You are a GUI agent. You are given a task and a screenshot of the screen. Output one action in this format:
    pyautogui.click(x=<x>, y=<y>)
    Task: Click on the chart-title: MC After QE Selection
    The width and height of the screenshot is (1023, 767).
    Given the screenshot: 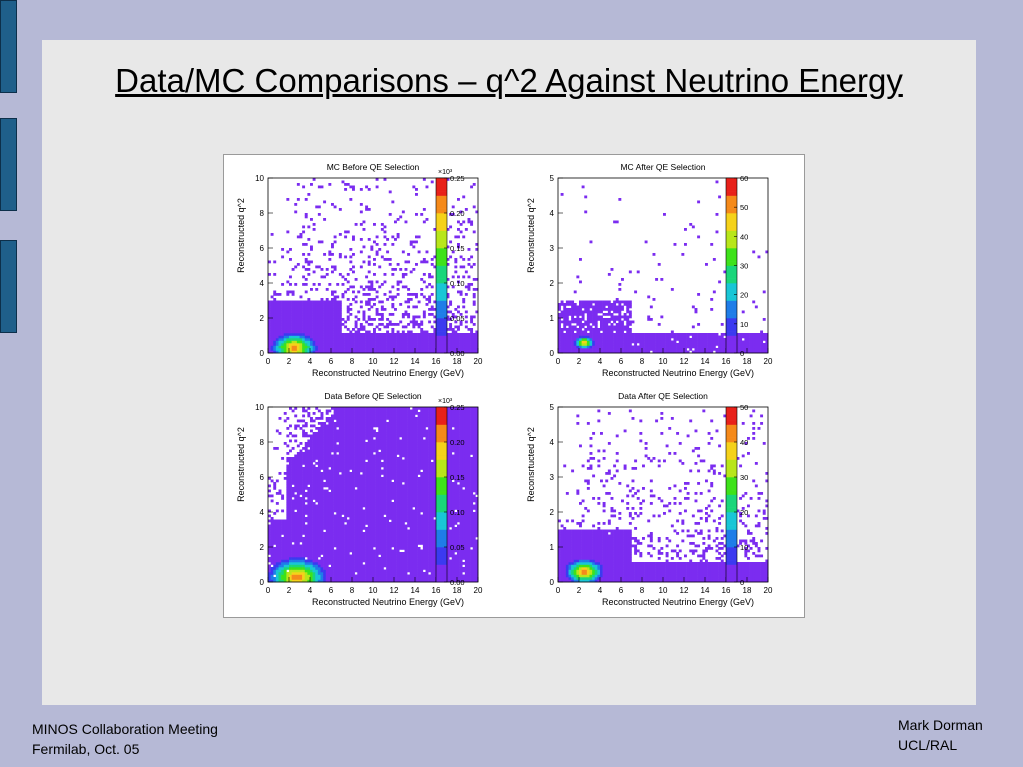 What is the action you would take?
    pyautogui.click(x=662, y=167)
    